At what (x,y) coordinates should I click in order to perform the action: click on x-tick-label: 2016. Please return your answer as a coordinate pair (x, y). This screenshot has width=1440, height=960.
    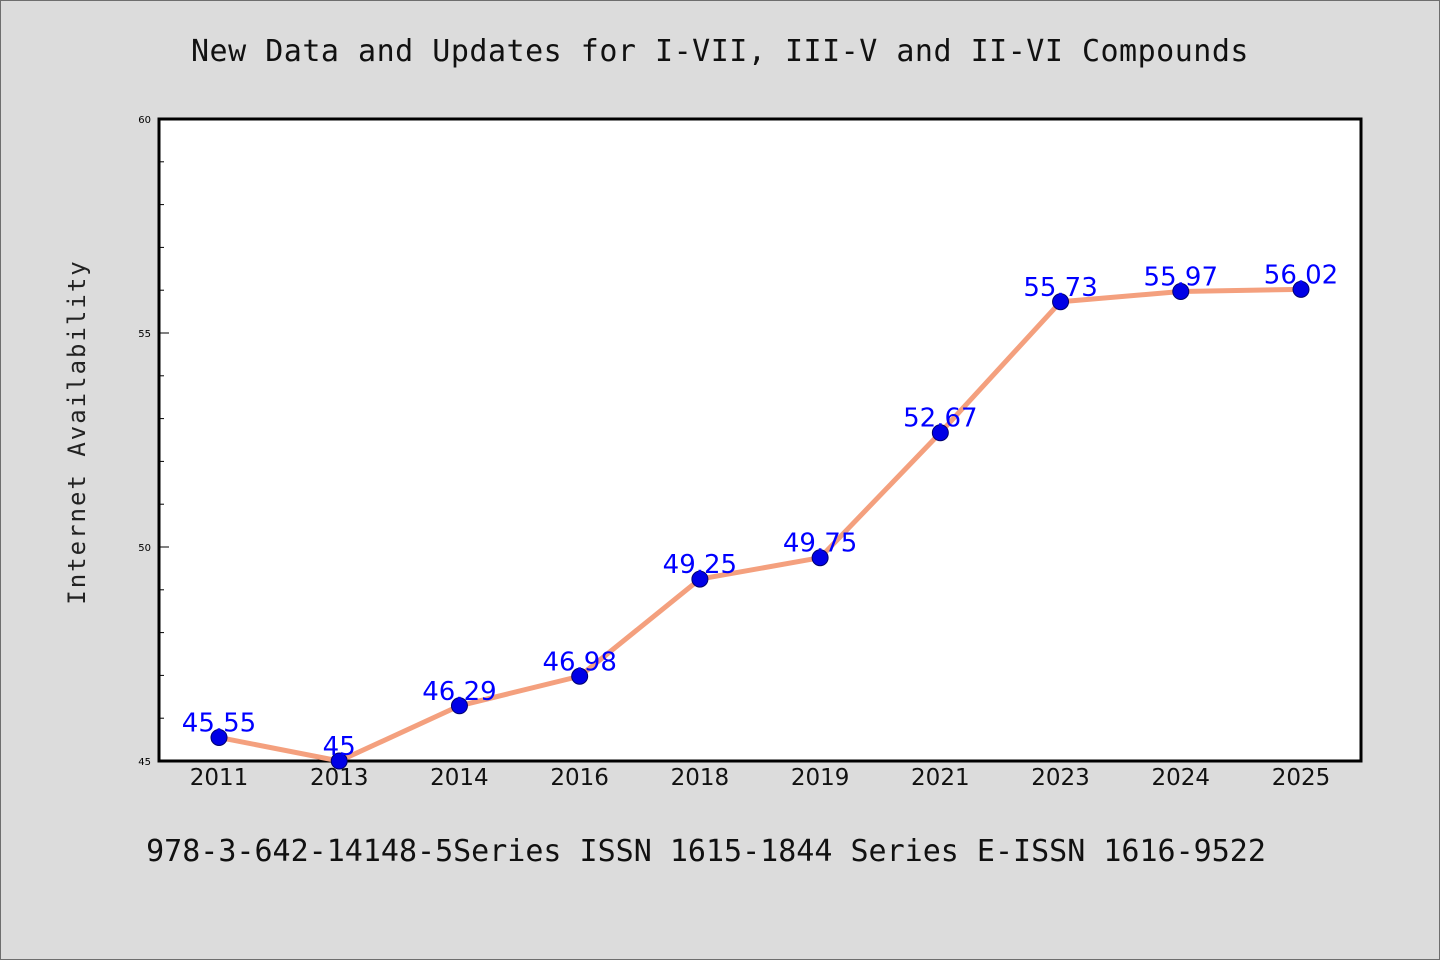
    Looking at the image, I should click on (579, 778).